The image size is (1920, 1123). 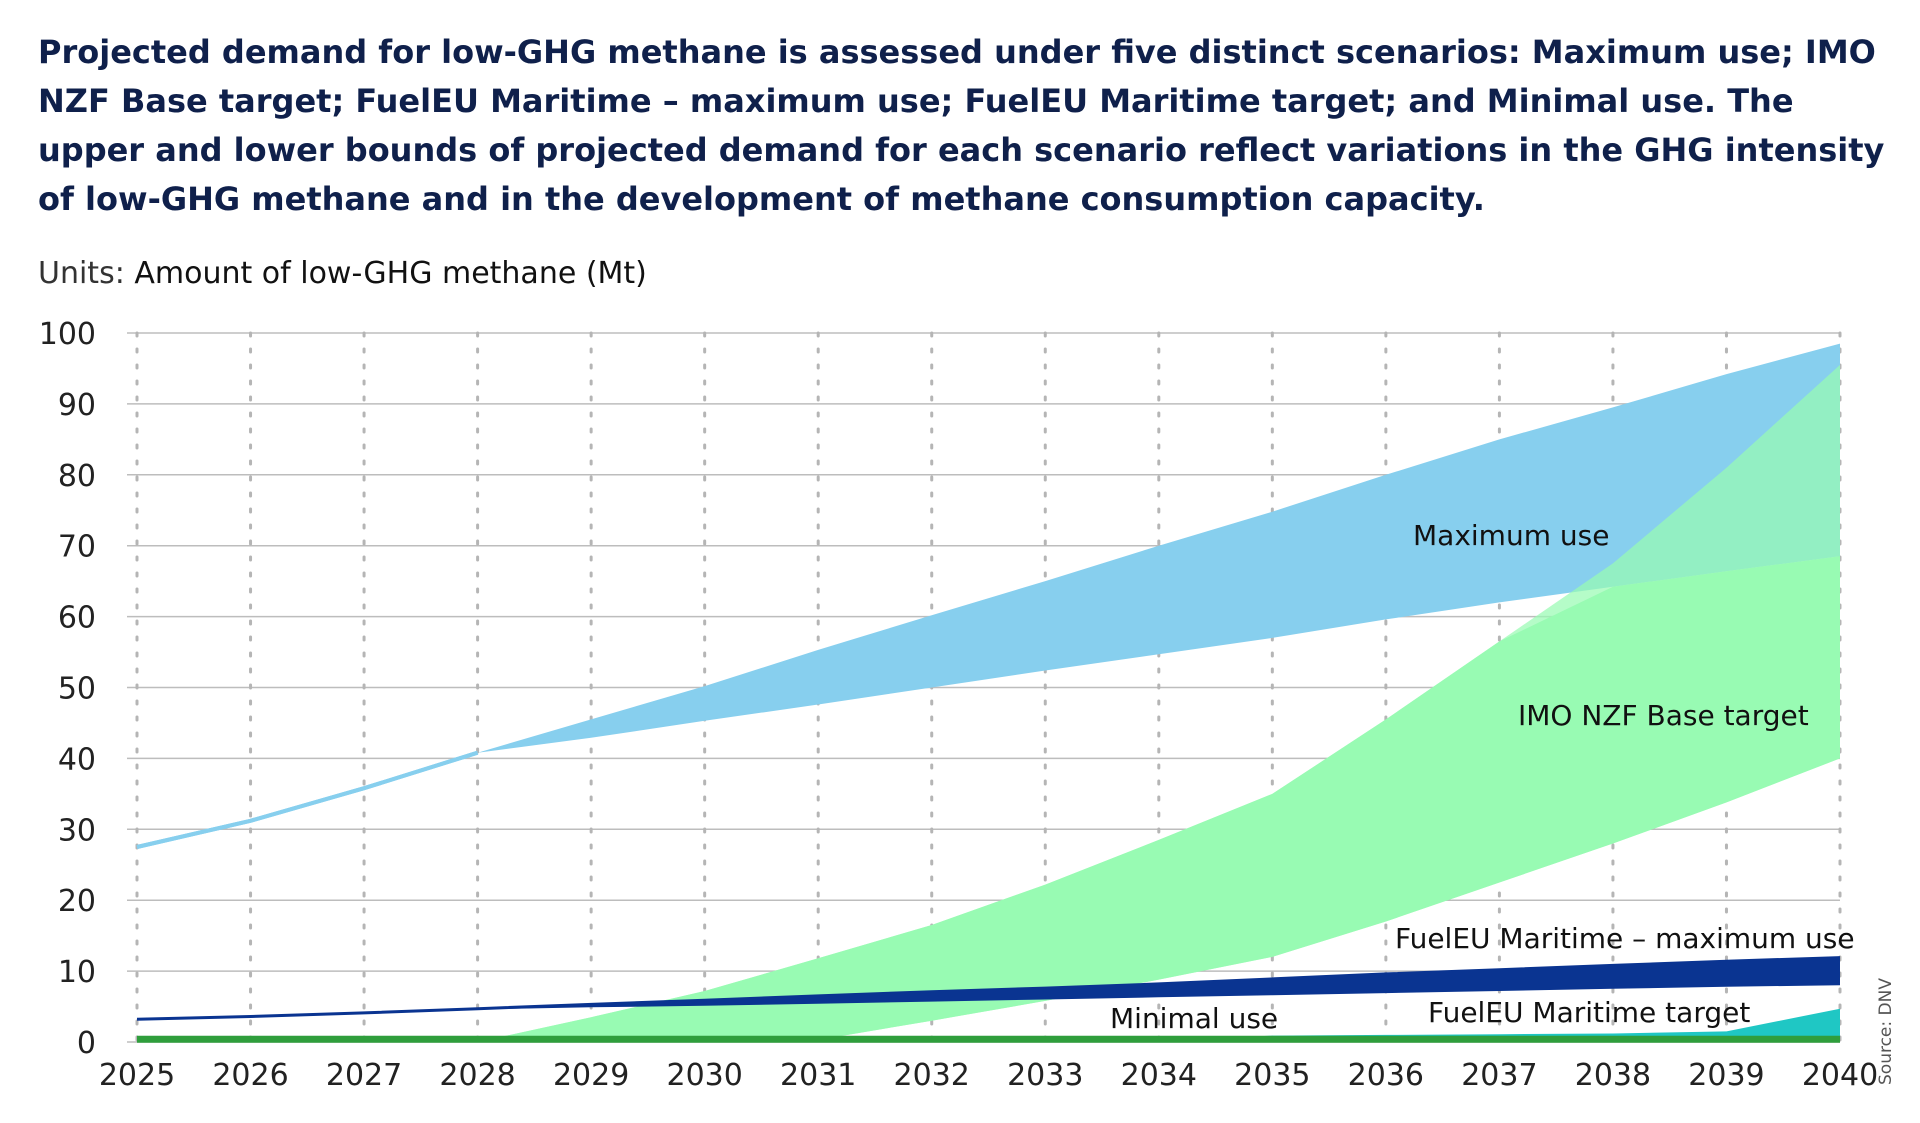 I want to click on label-imo-nzf-base-target: IMO NZF Base target, so click(x=1663, y=715).